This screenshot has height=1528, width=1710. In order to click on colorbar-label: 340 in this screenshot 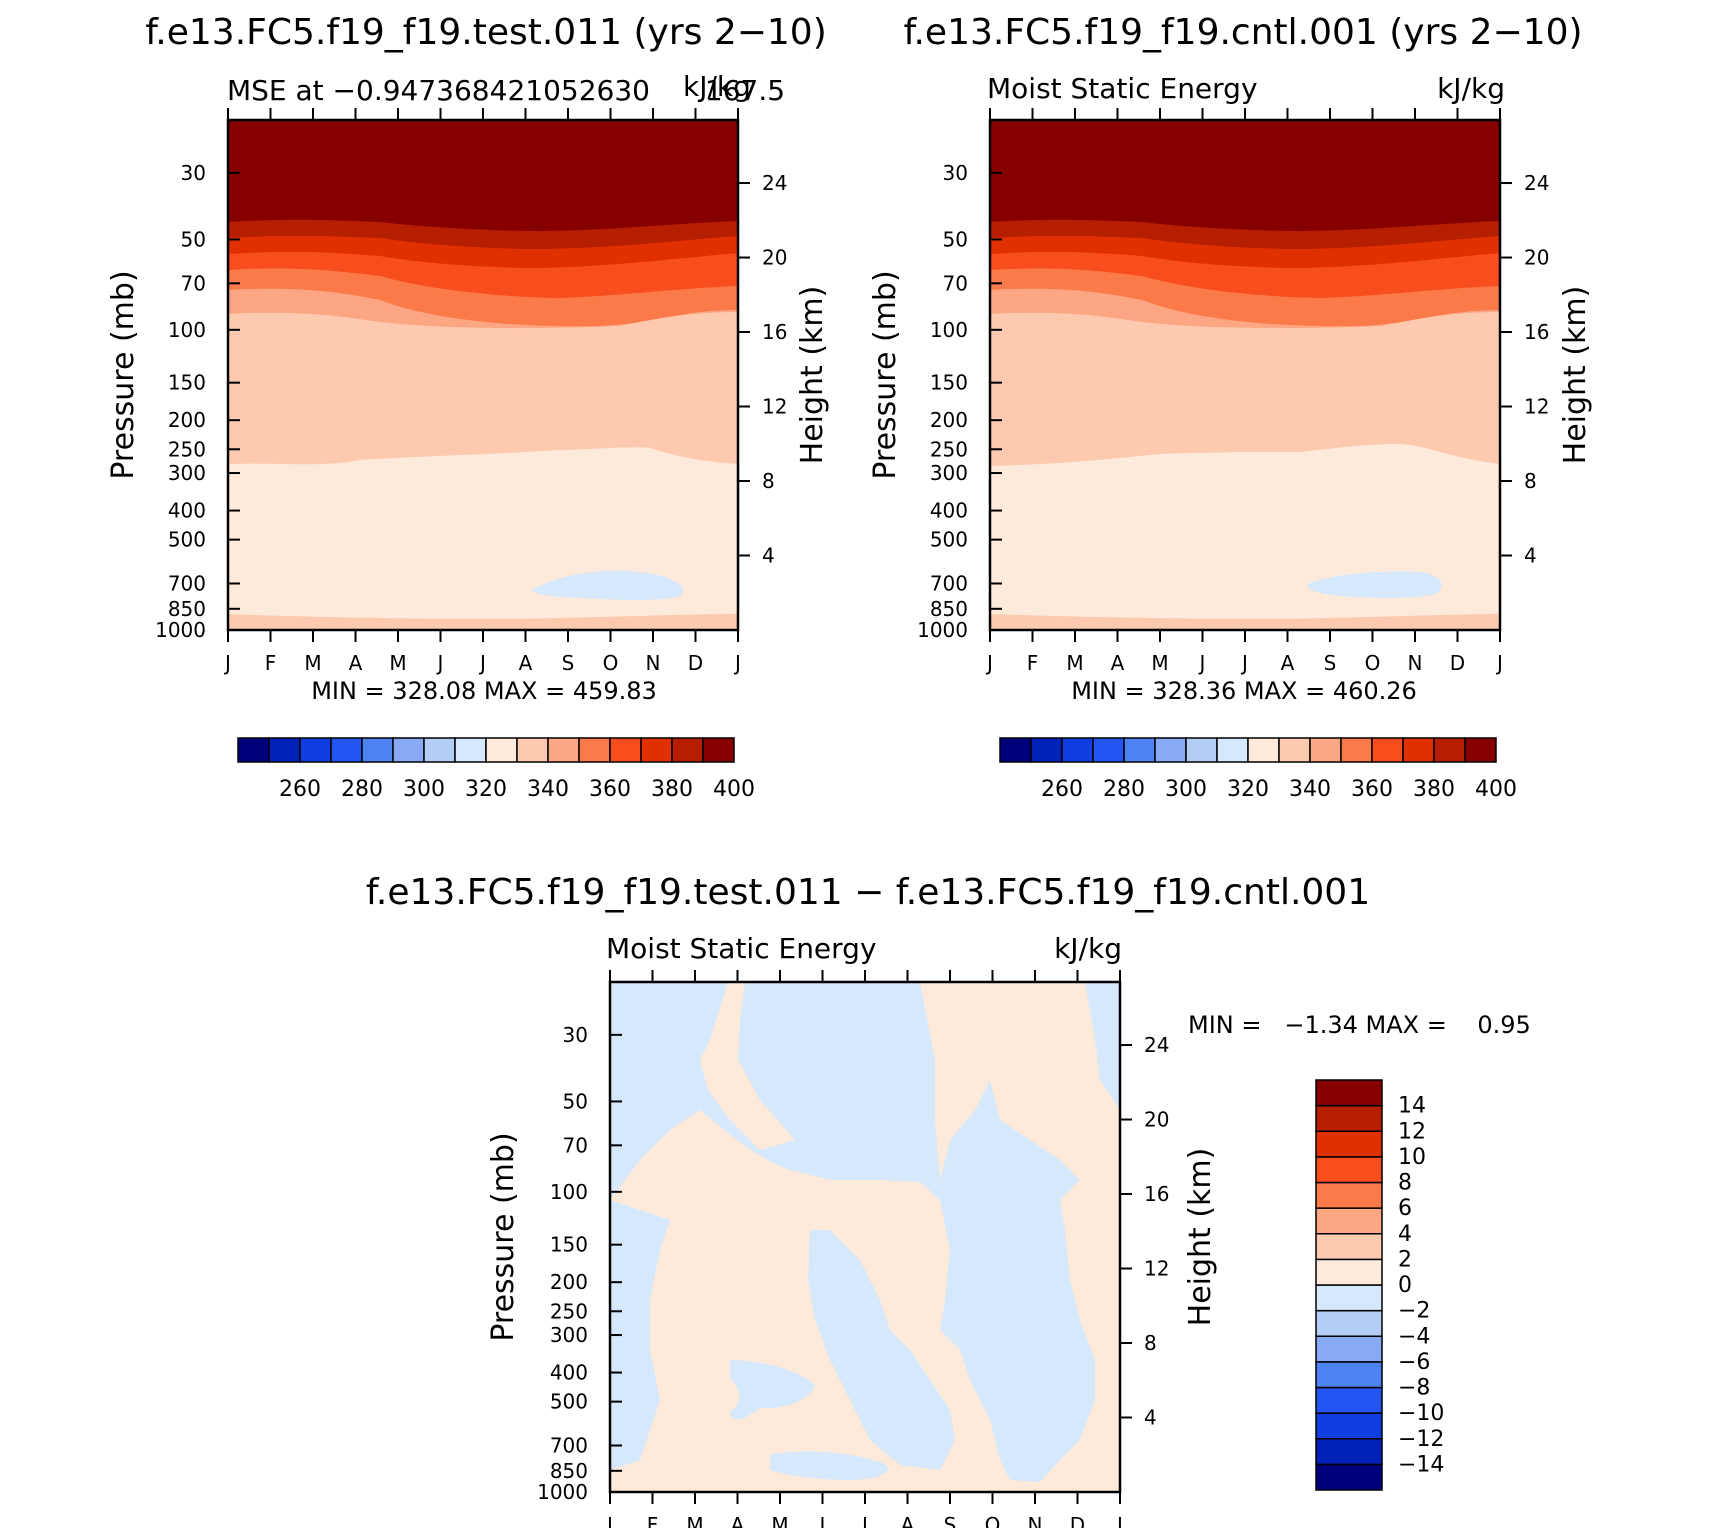, I will do `click(1310, 789)`.